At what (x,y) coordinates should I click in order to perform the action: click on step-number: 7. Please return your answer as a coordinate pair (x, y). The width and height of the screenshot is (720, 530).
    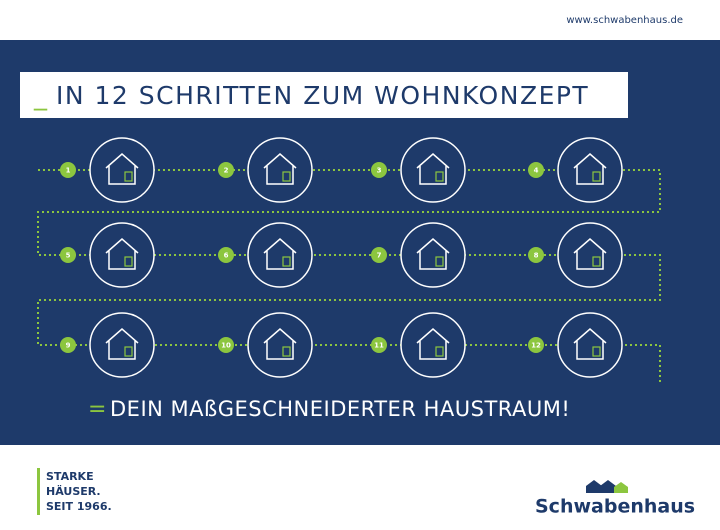
    Looking at the image, I should click on (379, 256).